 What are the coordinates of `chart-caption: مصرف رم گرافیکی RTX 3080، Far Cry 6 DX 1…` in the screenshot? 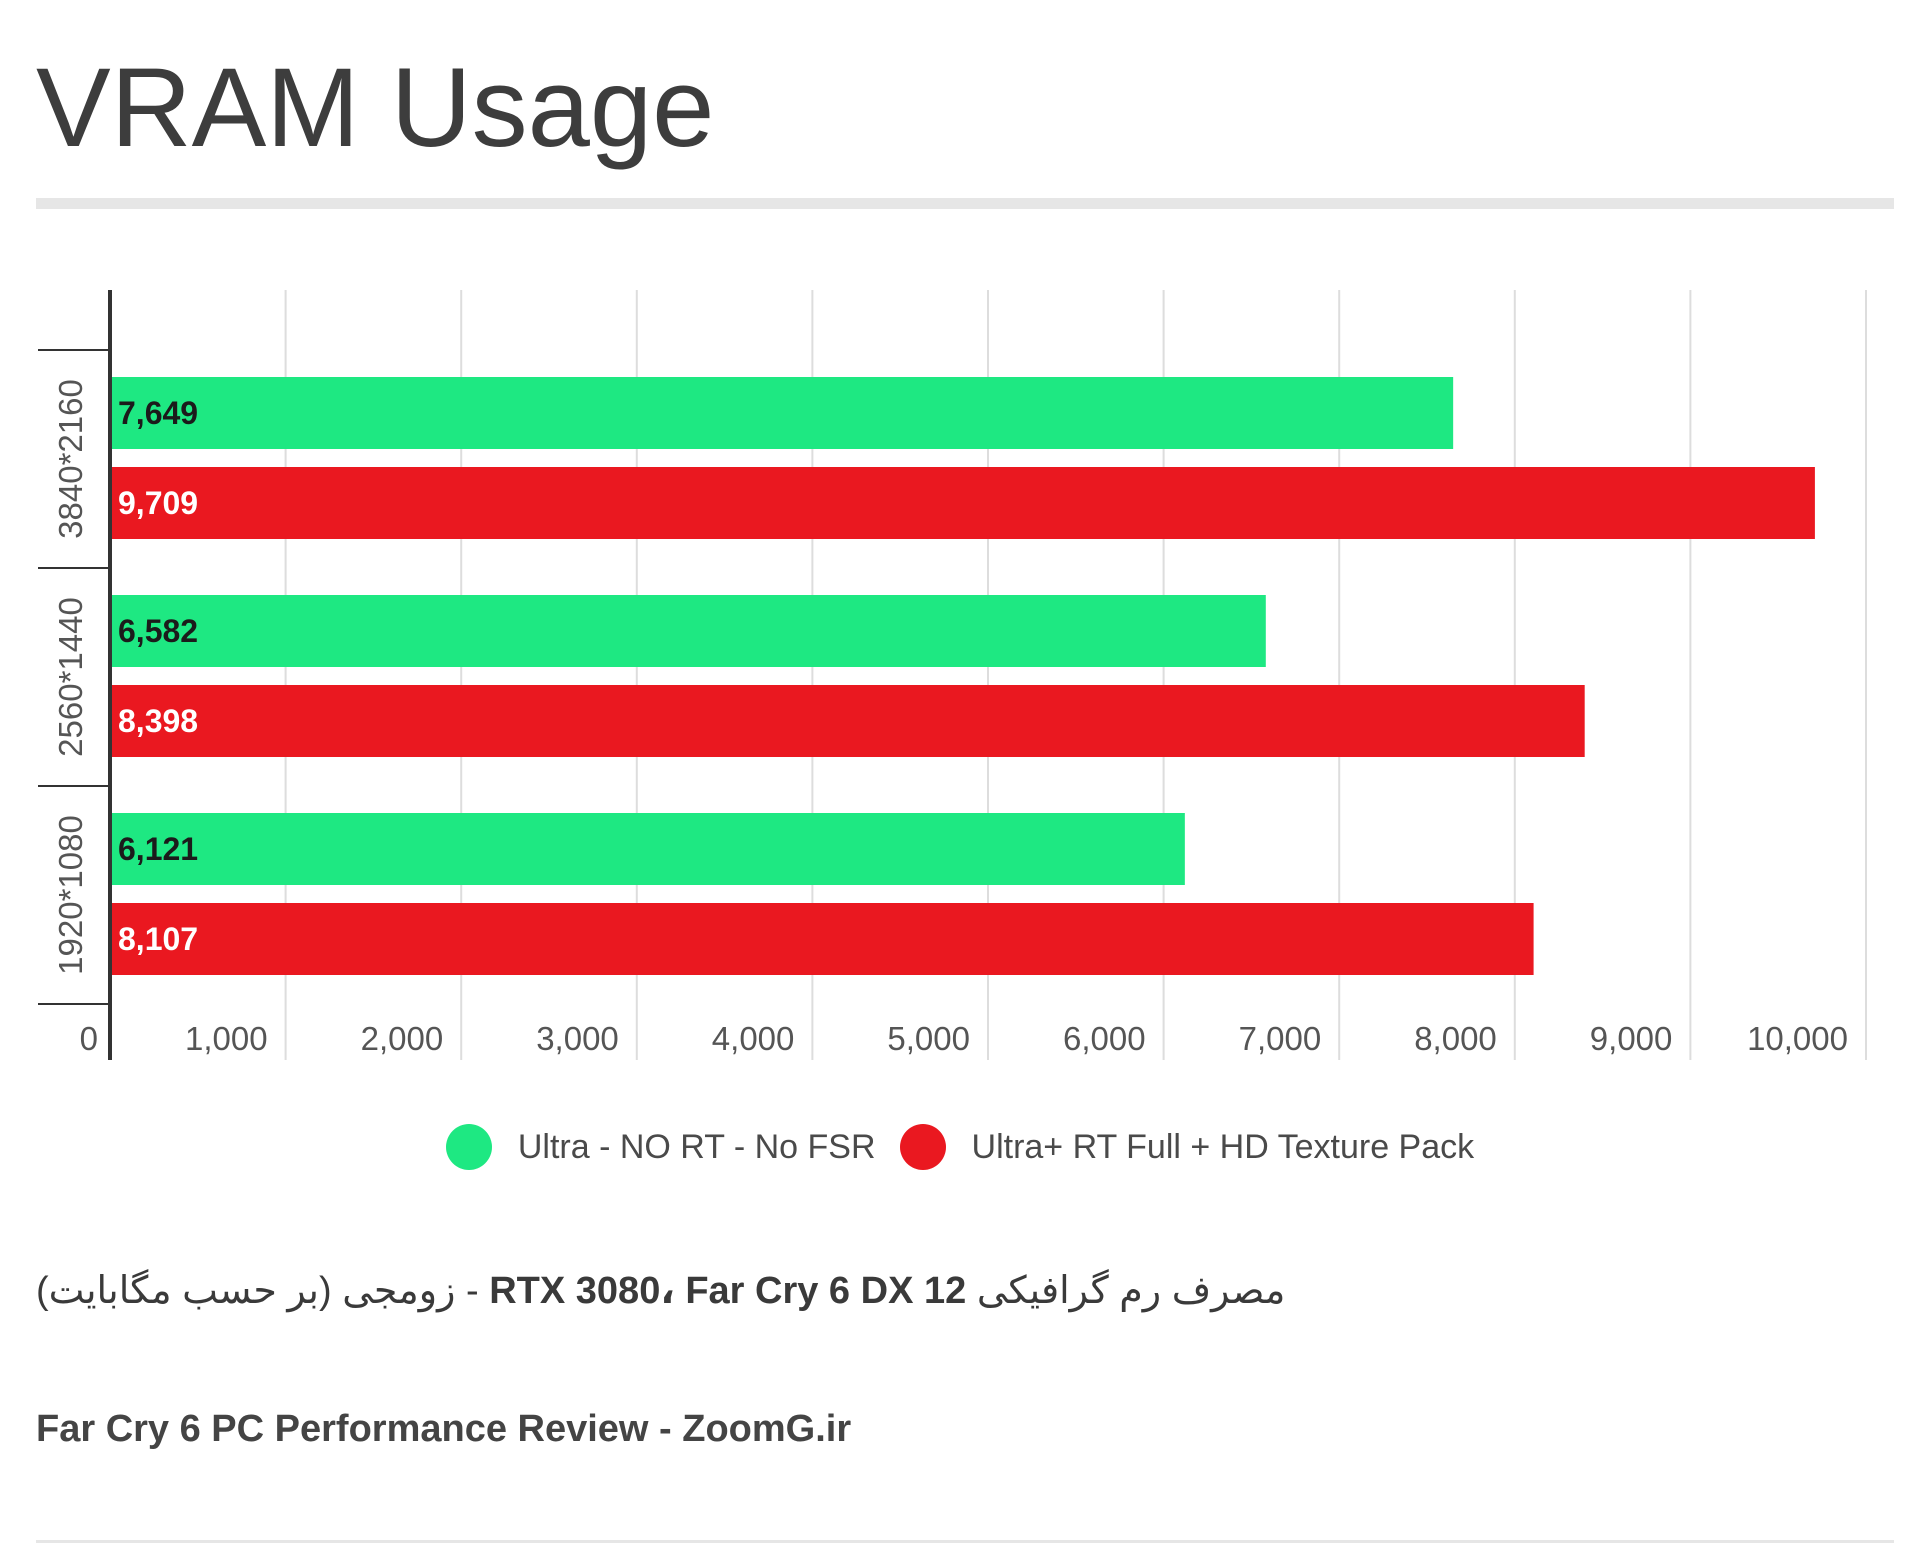 It's located at (660, 1290).